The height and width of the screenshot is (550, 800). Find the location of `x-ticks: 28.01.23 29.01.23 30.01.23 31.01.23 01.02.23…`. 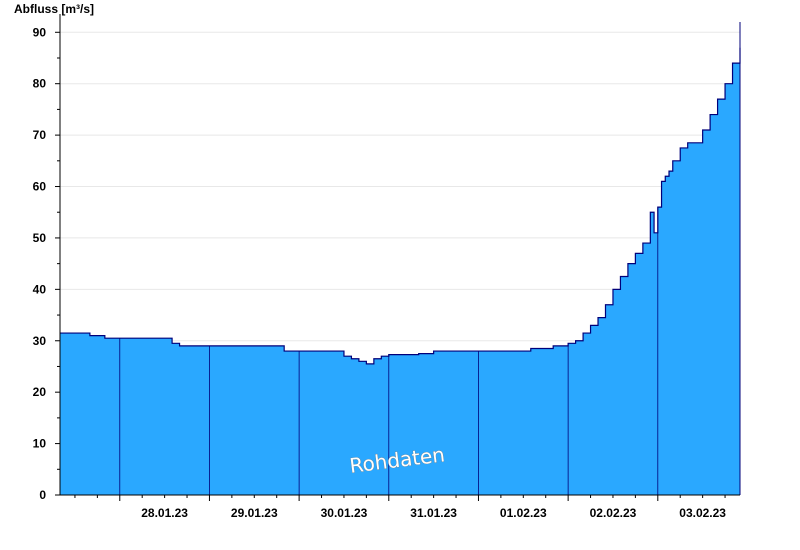

x-ticks: 28.01.23 29.01.23 30.01.23 31.01.23 01.02.23… is located at coordinates (400, 507).